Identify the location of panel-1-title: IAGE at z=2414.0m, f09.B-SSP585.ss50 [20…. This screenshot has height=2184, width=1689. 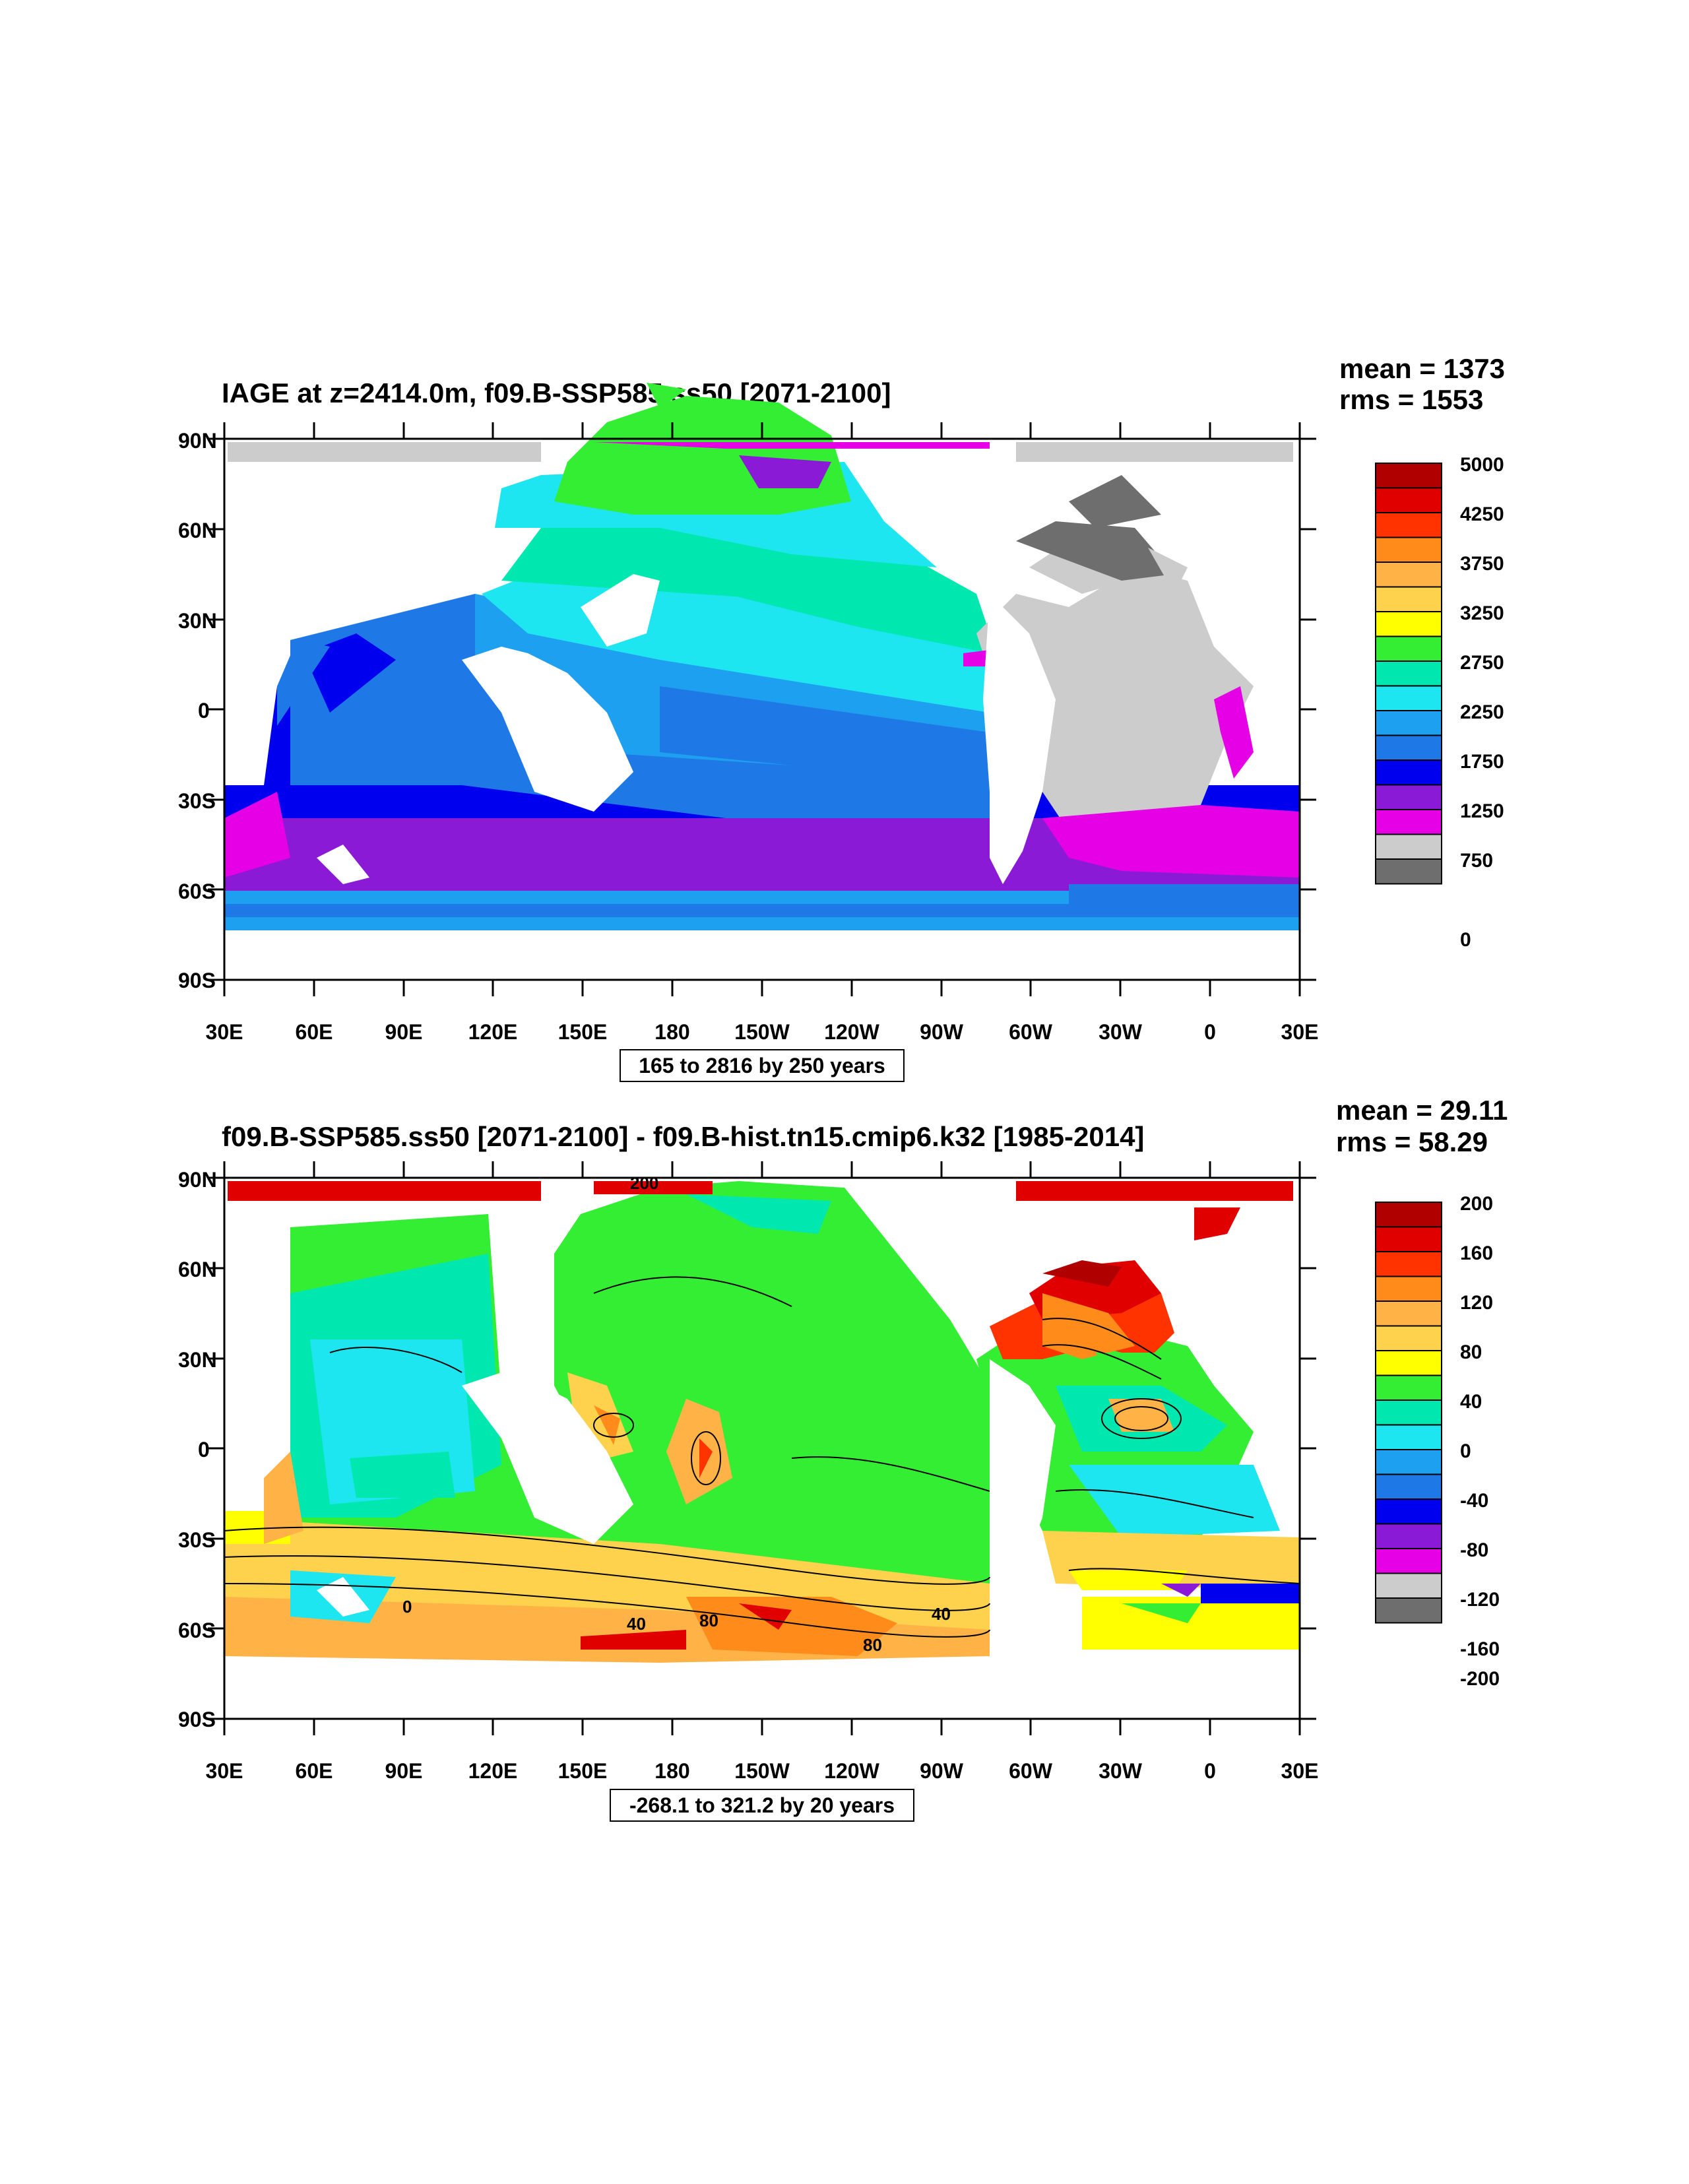
(556, 392).